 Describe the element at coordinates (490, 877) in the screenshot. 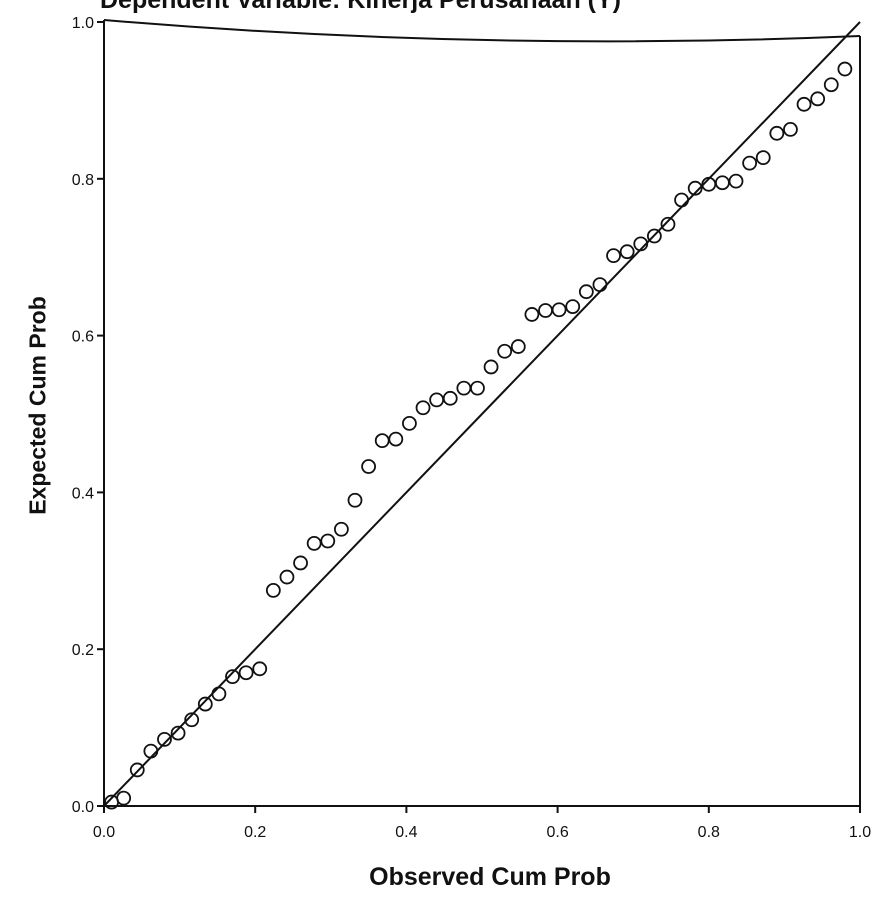

I see `x-axis-label: Observed Cum Prob` at that location.